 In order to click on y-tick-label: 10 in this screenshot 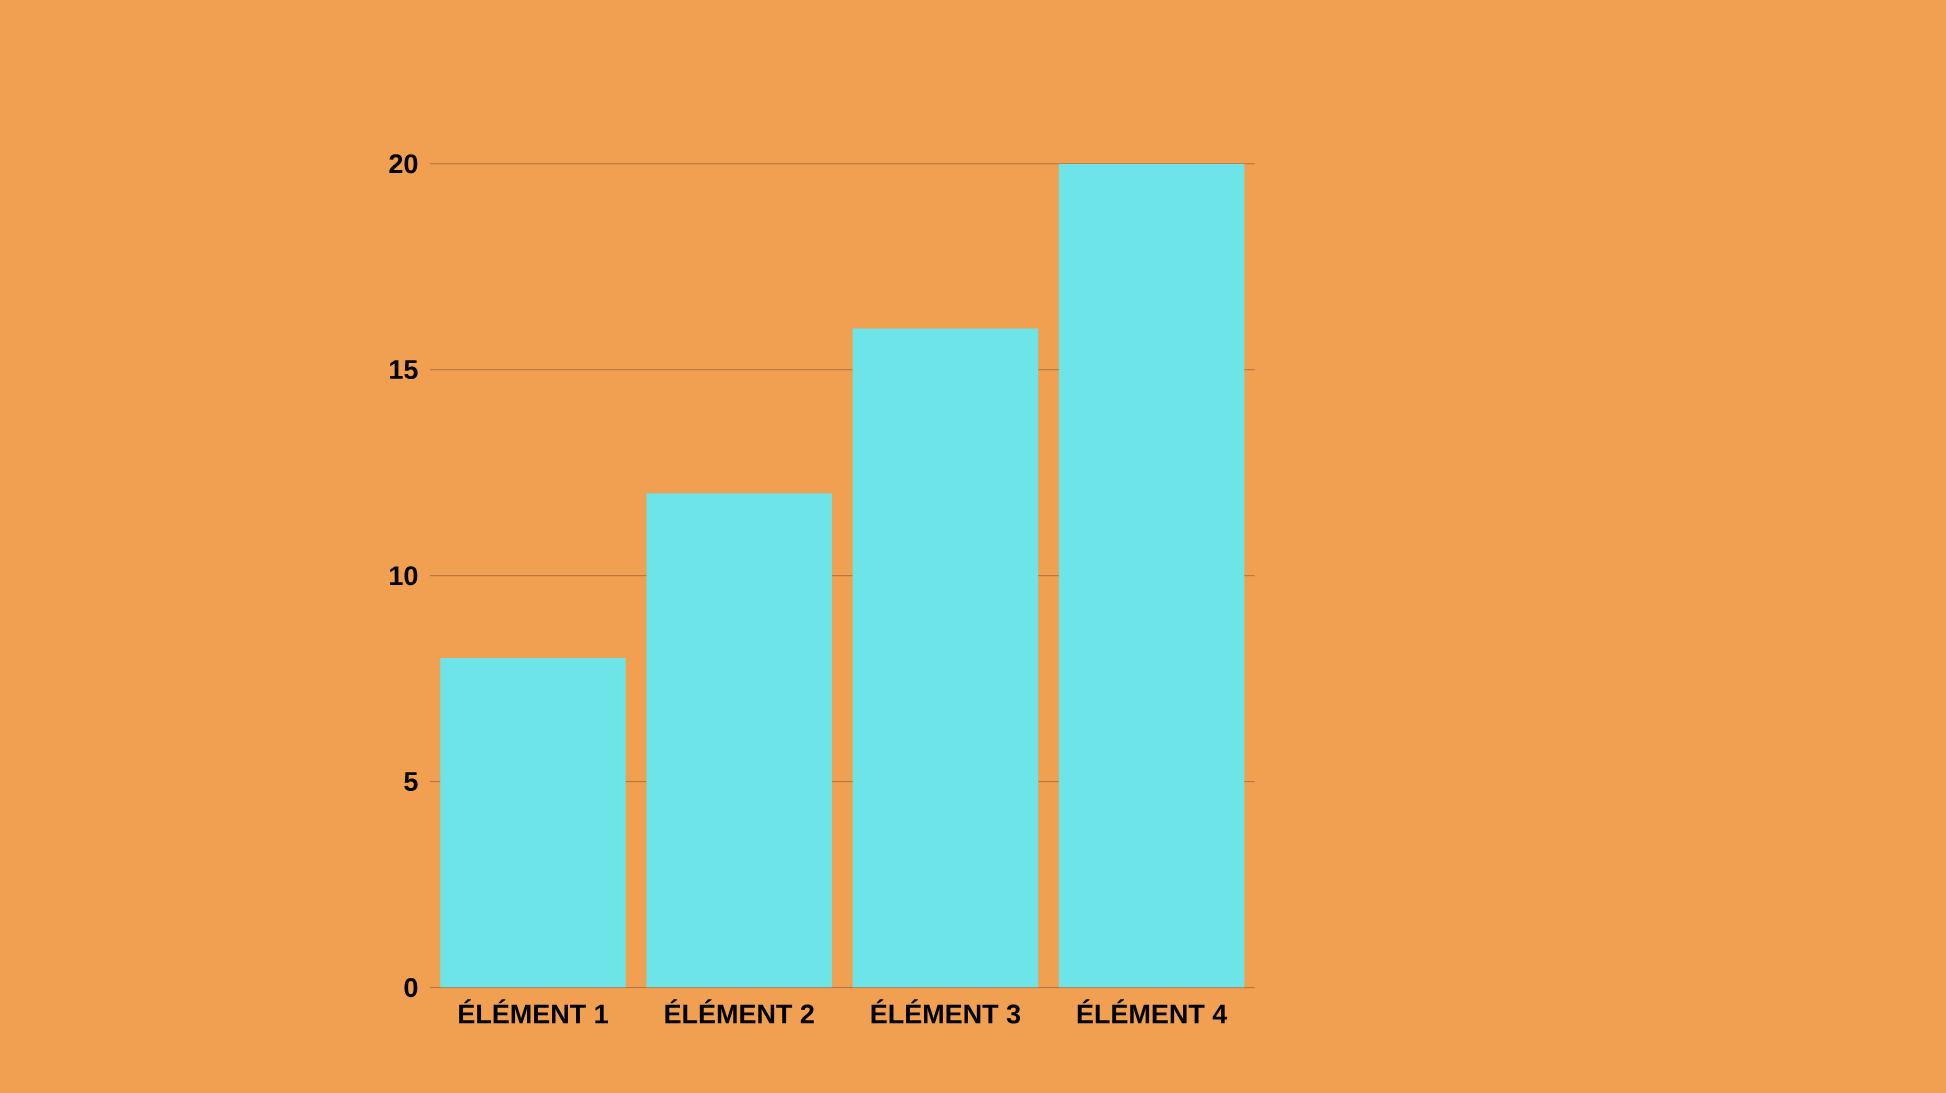, I will do `click(404, 575)`.